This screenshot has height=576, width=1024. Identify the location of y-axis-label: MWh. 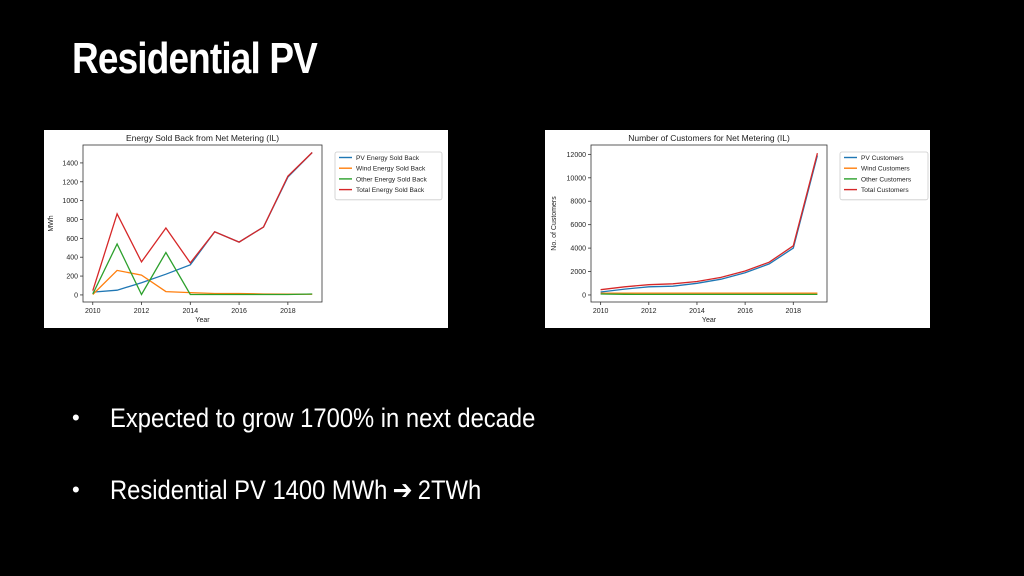
(51, 223).